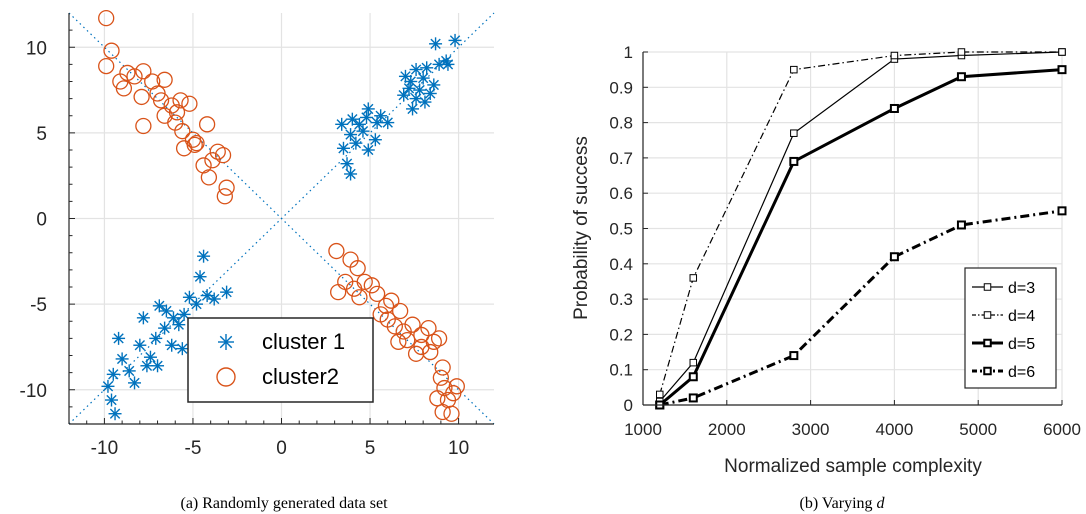 Image resolution: width=1086 pixels, height=514 pixels. What do you see at coordinates (621, 334) in the screenshot?
I see `y-tick-label-b-2: 0.2` at bounding box center [621, 334].